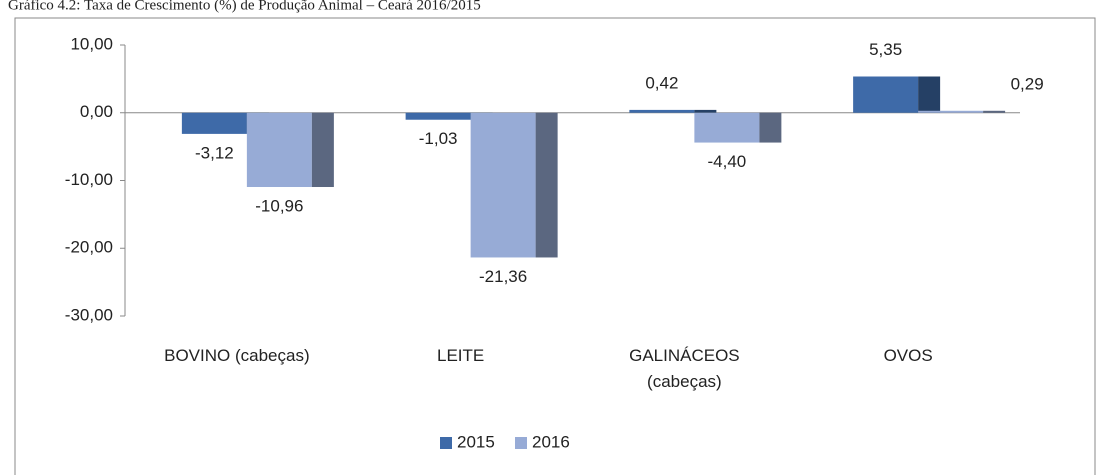 This screenshot has height=475, width=1101. I want to click on legend-label: 2016, so click(551, 441).